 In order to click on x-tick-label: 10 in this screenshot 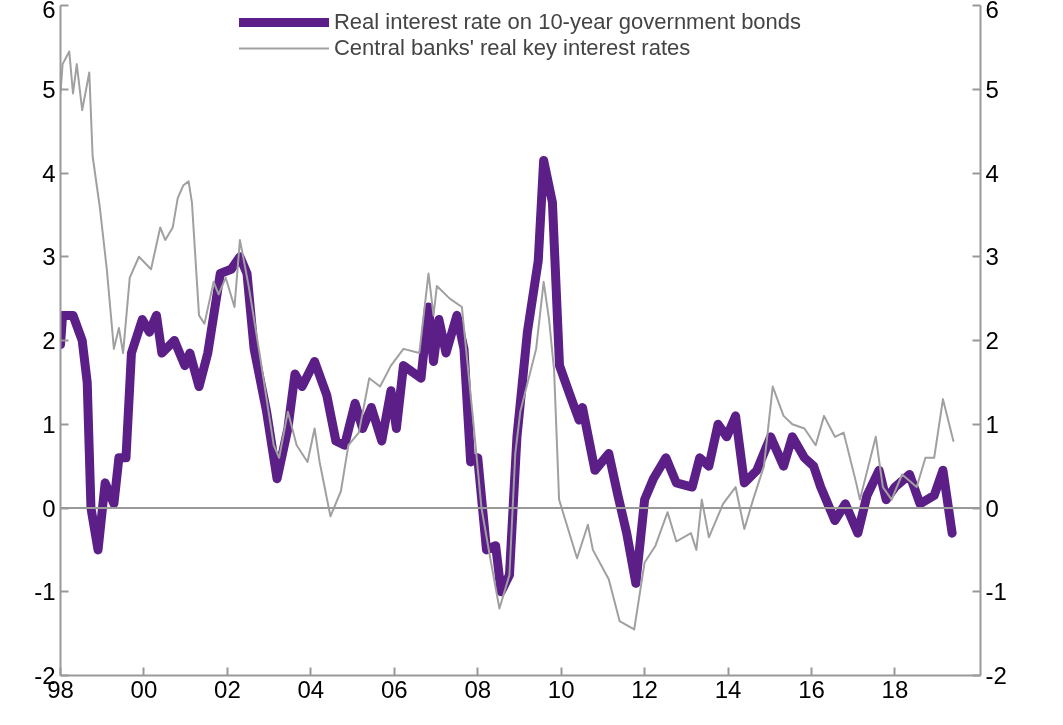, I will do `click(561, 689)`.